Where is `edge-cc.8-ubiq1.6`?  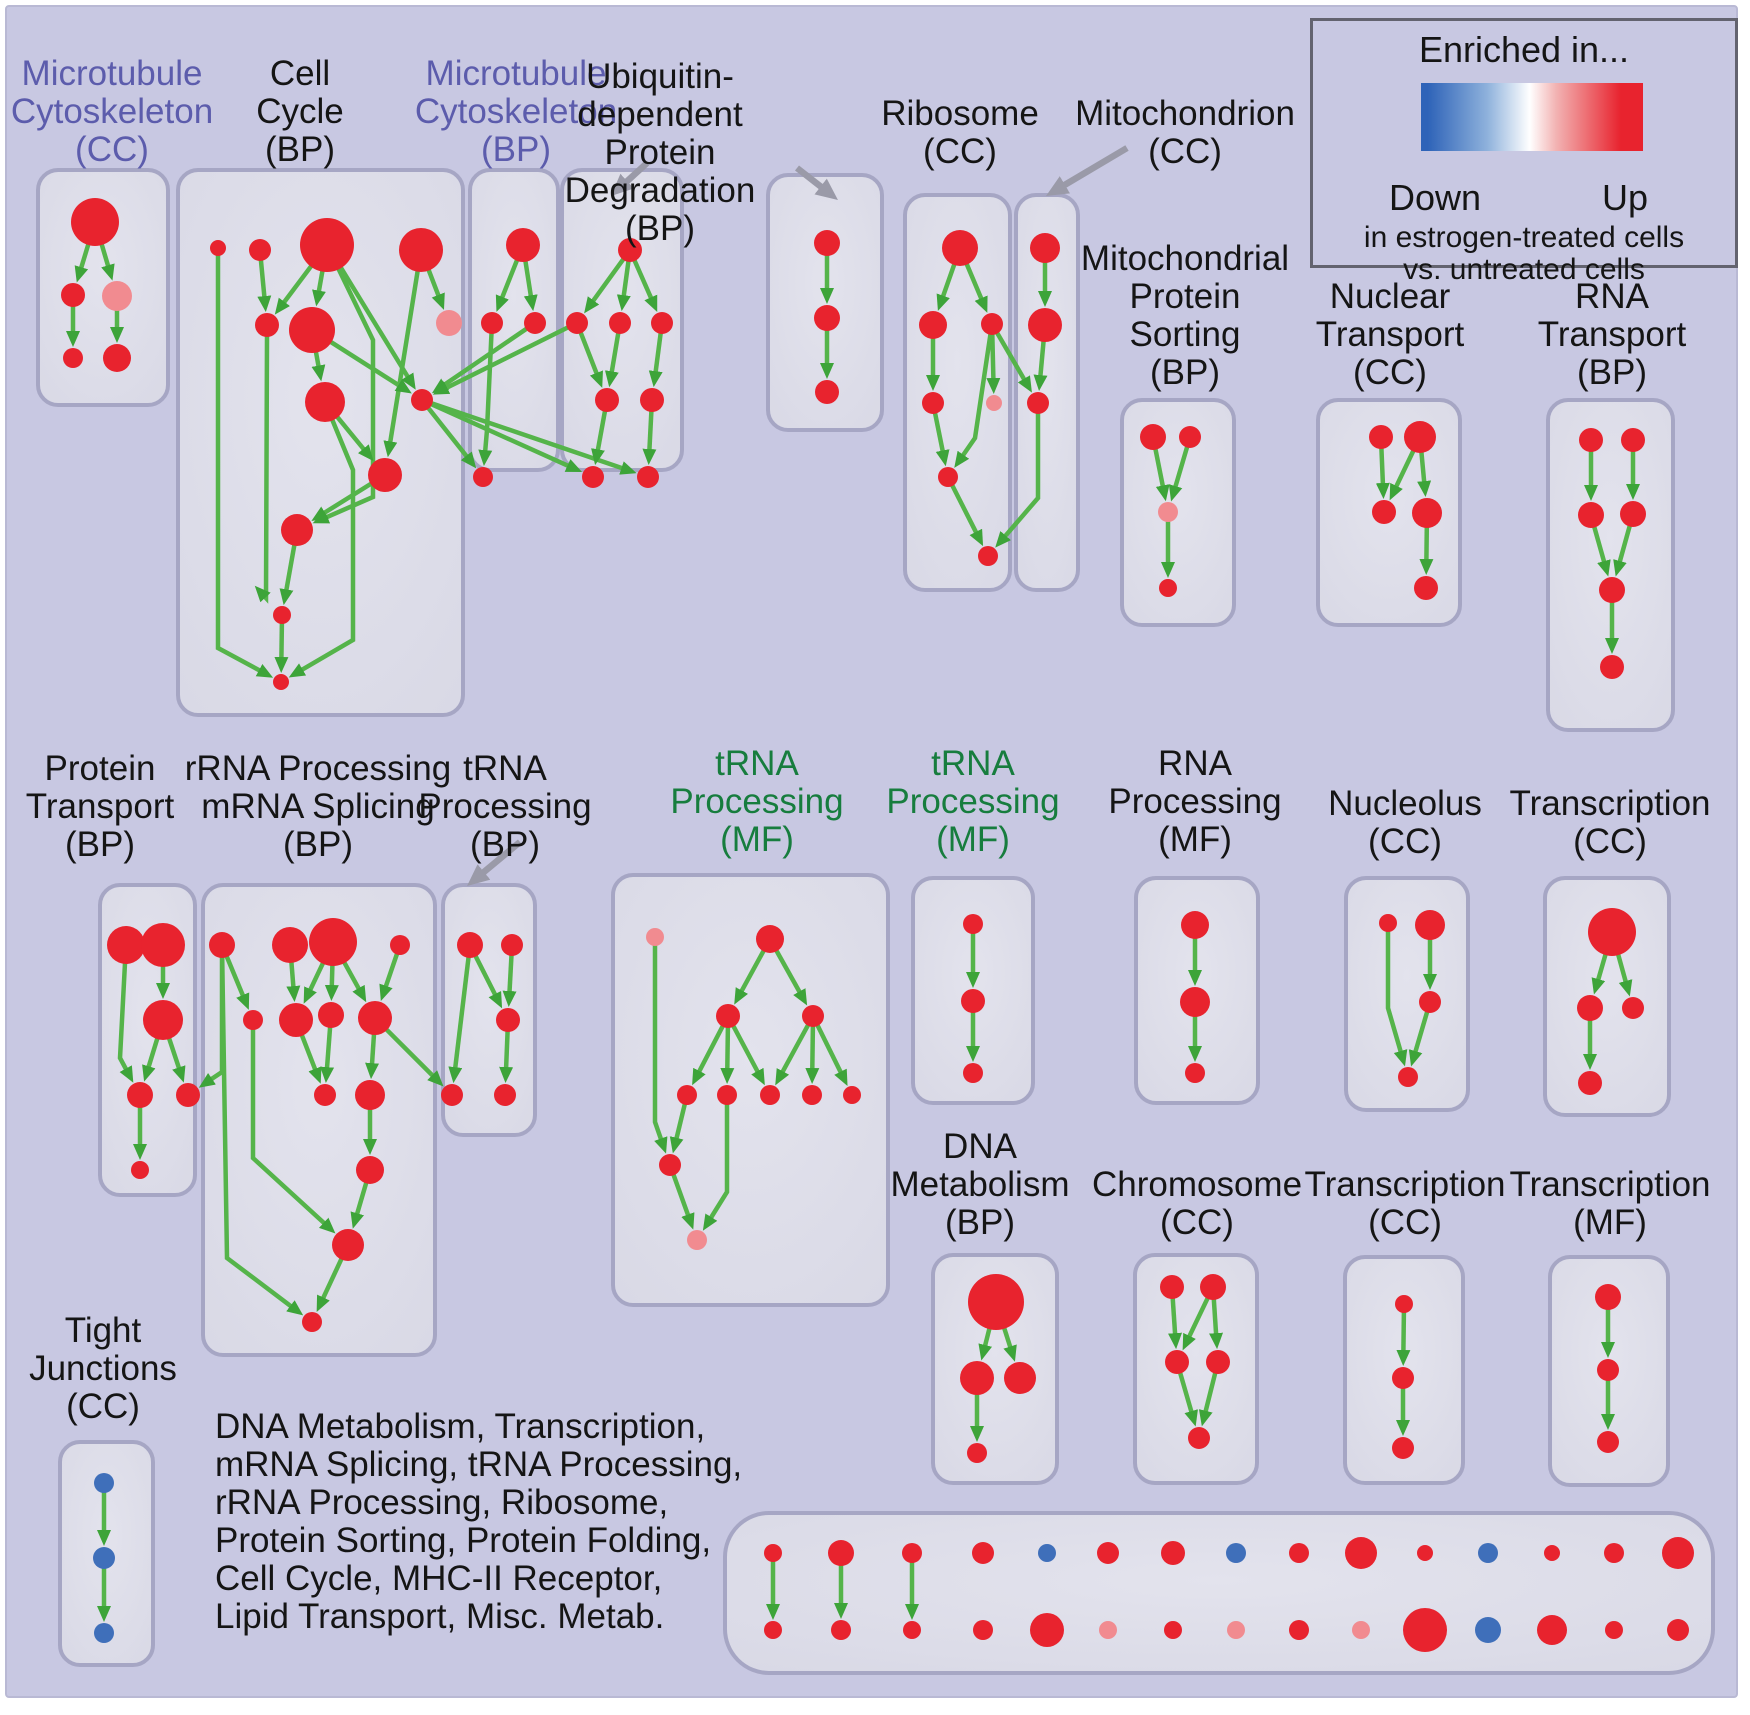
edge-cc.8-ubiq1.6 is located at coordinates (506, 437).